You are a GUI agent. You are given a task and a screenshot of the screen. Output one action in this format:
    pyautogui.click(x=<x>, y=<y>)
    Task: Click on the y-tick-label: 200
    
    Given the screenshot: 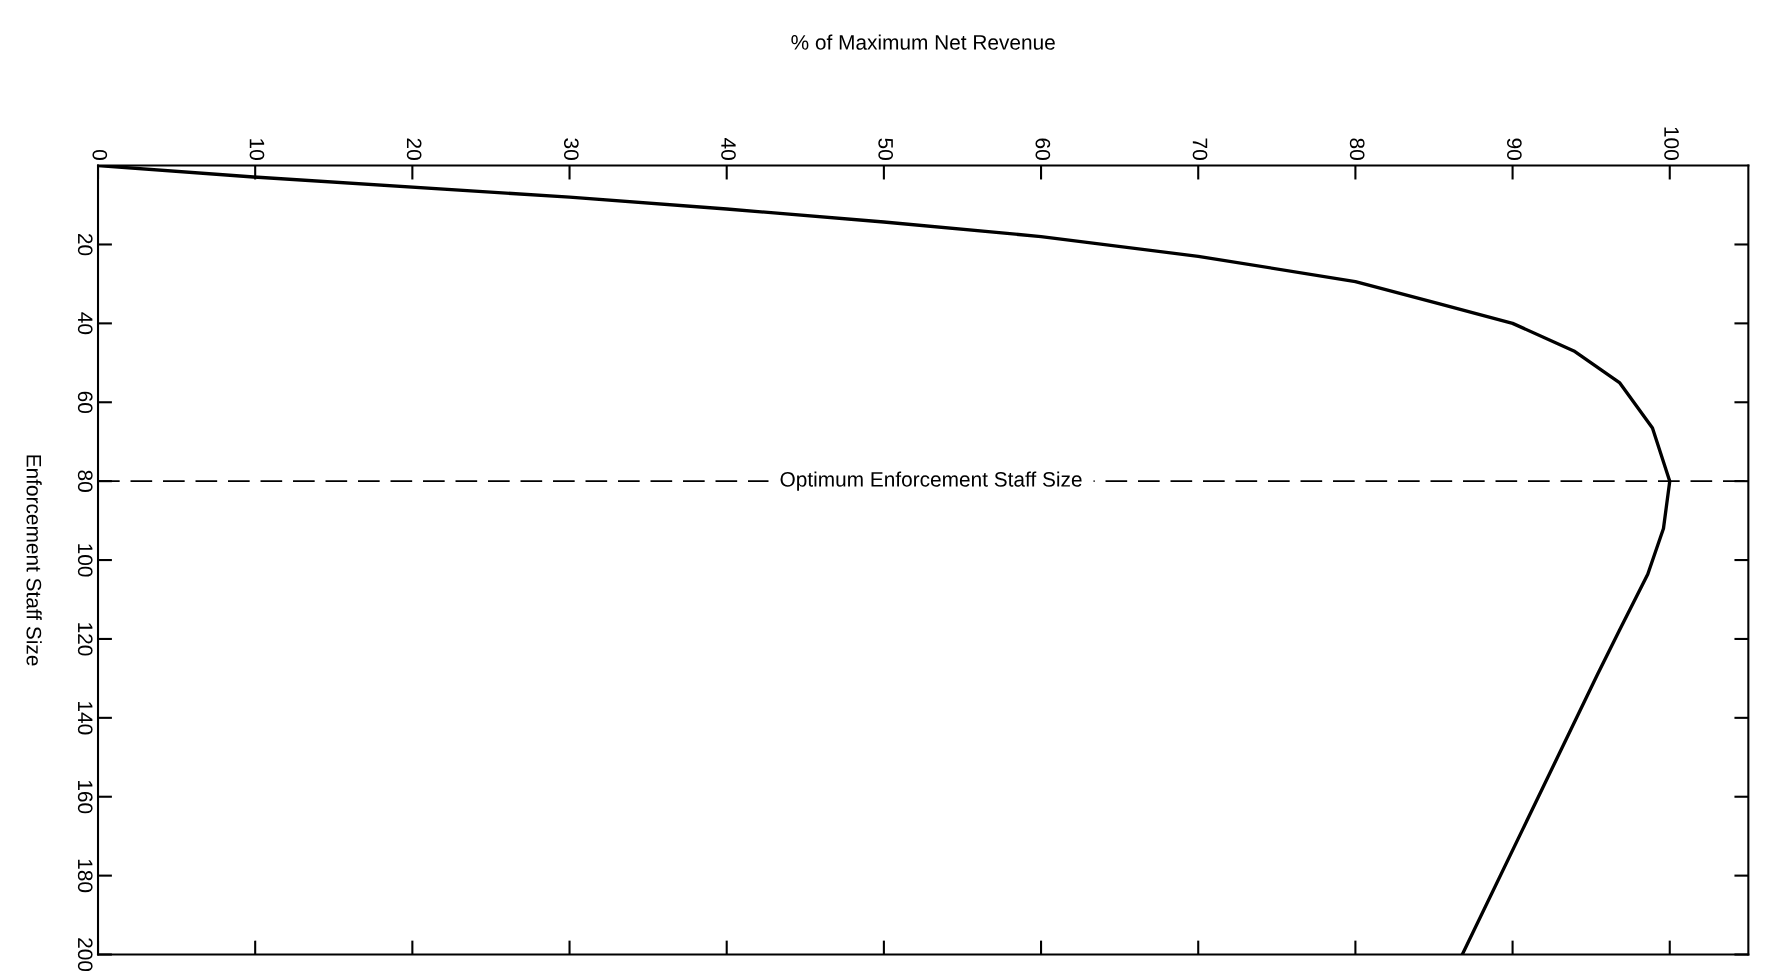 What is the action you would take?
    pyautogui.click(x=85, y=955)
    